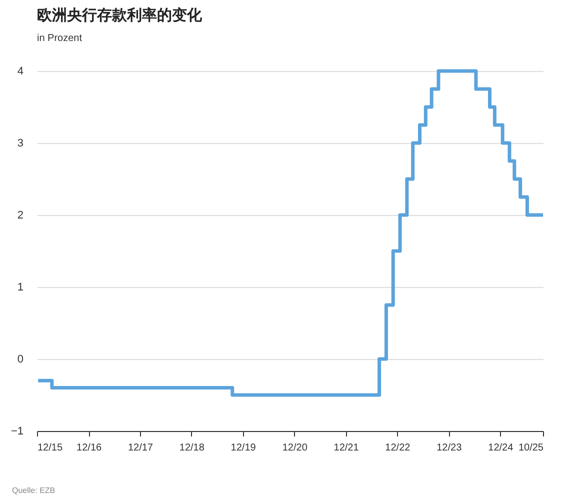  Describe the element at coordinates (501, 448) in the screenshot. I see `x-tick-label: 12/24` at that location.